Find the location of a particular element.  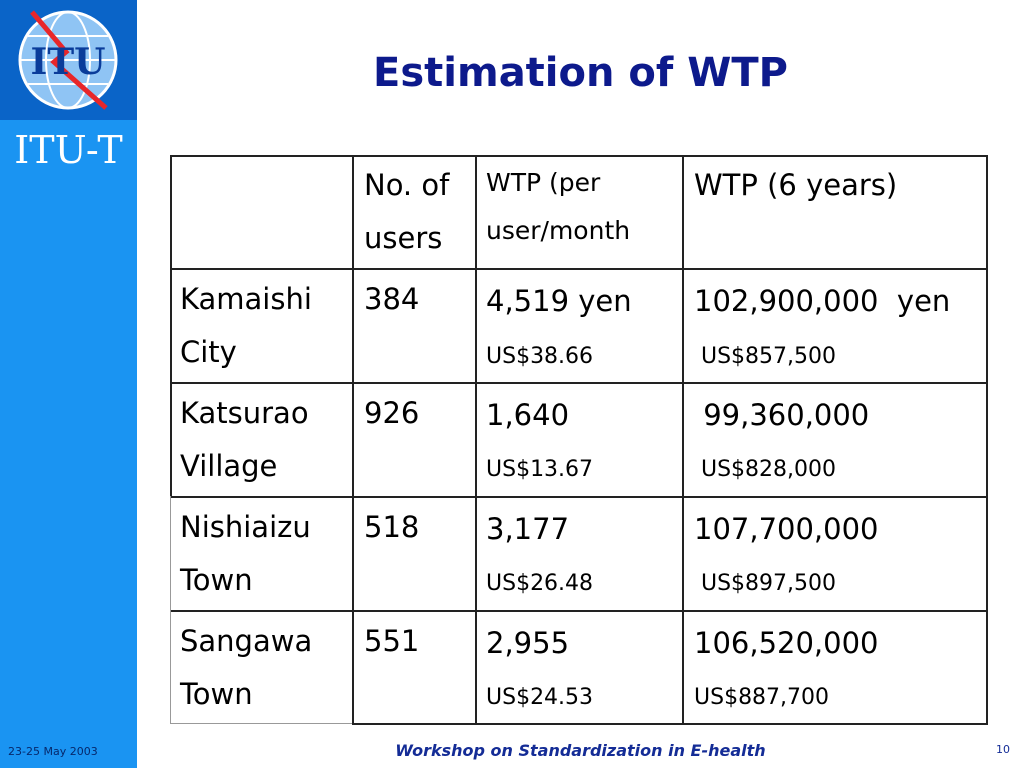

table-row-name: Nishiaizu Town is located at coordinates (245, 553).